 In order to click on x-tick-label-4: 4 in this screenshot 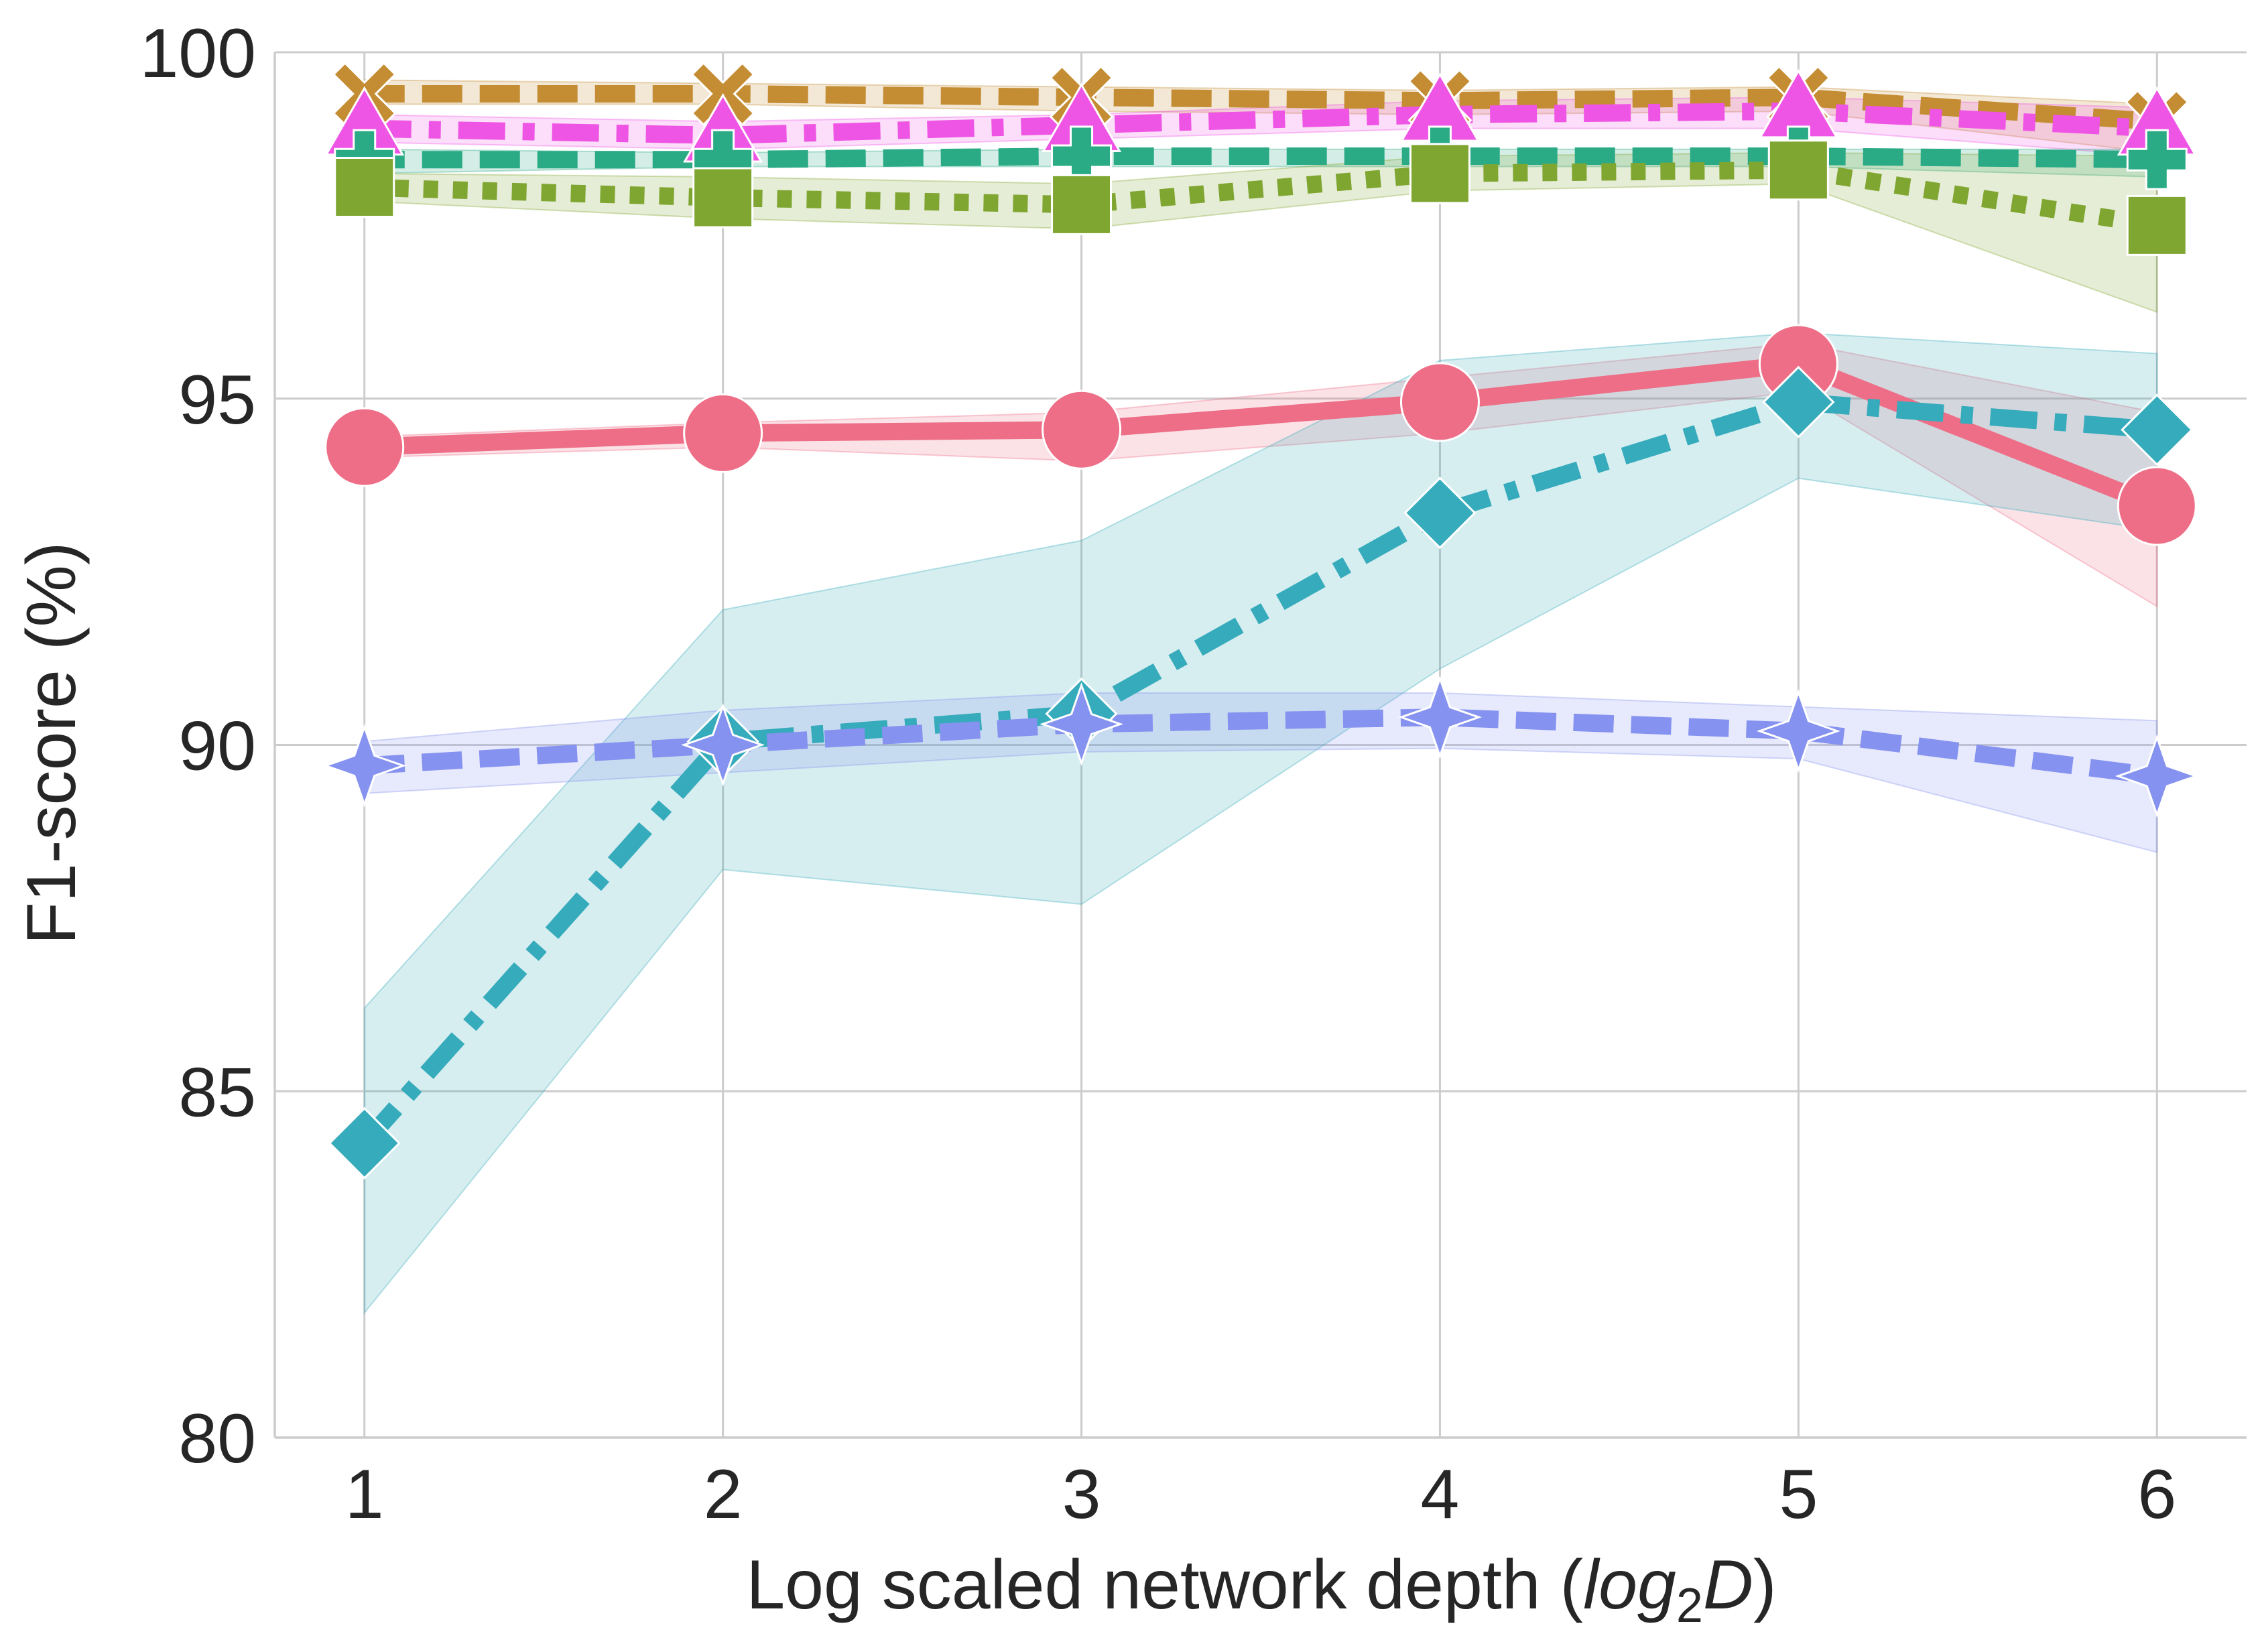, I will do `click(1440, 1495)`.